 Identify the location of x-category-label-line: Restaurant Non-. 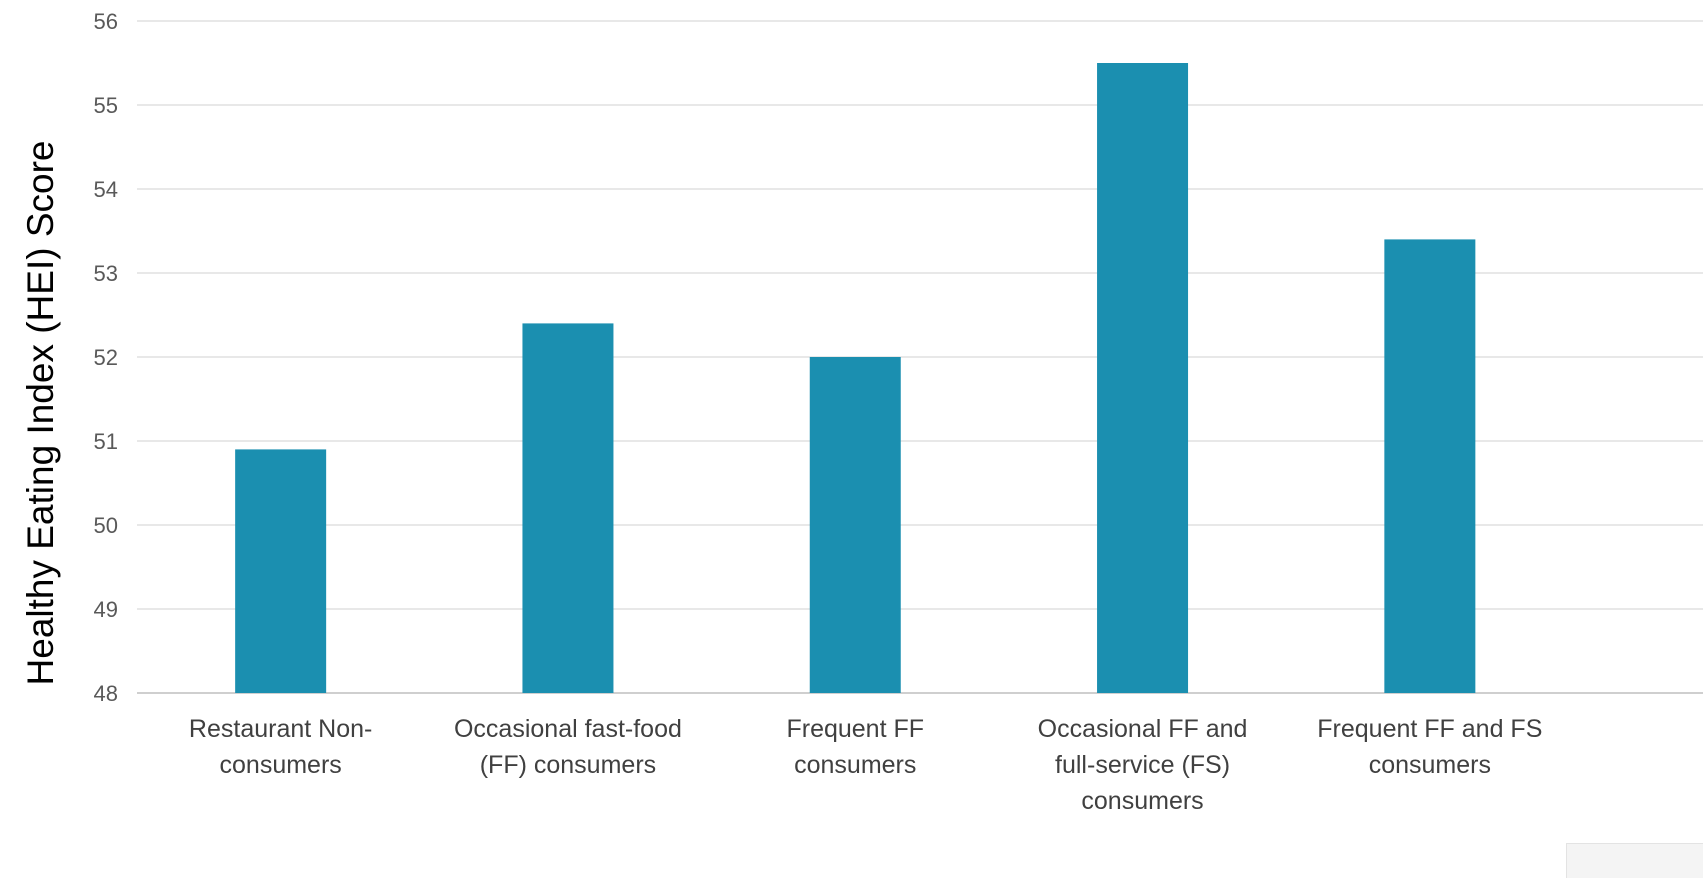
(280, 729).